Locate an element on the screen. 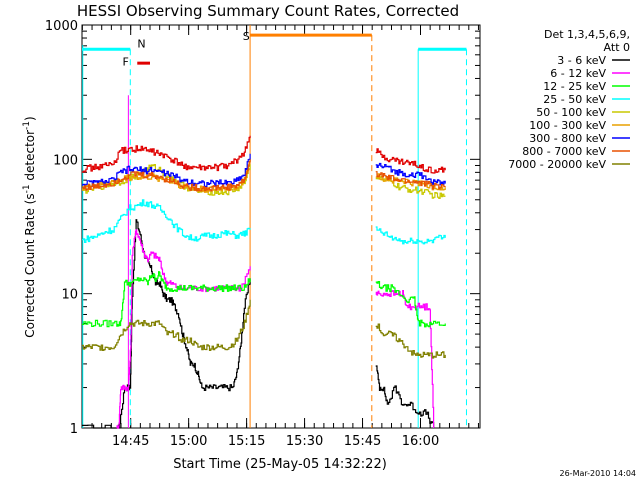  legend-entry-label: 6 - 12 keV is located at coordinates (578, 73).